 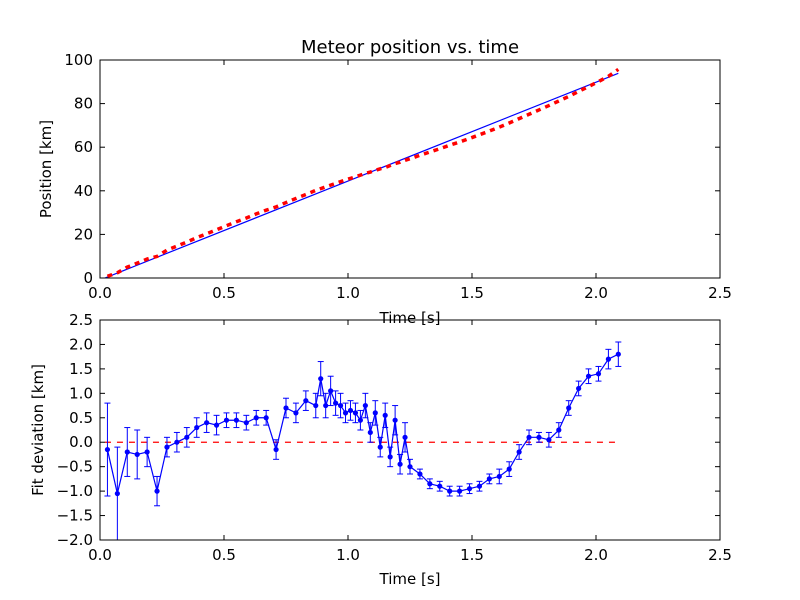 What do you see at coordinates (720, 555) in the screenshot?
I see `deviation-plot-xtick-label: 2.5` at bounding box center [720, 555].